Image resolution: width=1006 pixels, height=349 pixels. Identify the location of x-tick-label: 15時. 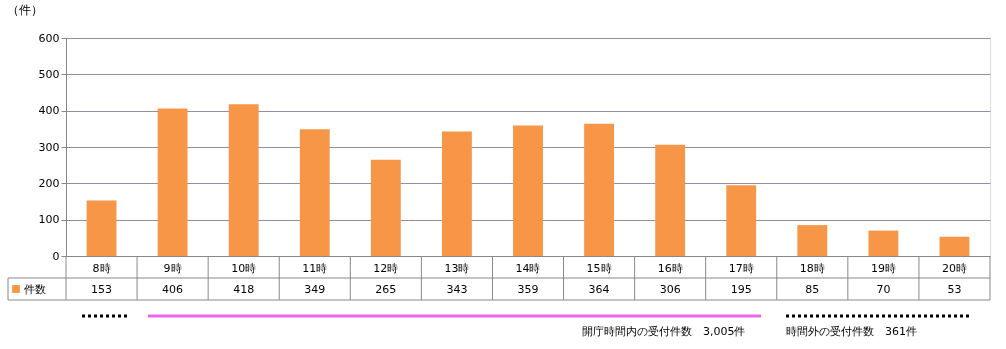
(599, 268).